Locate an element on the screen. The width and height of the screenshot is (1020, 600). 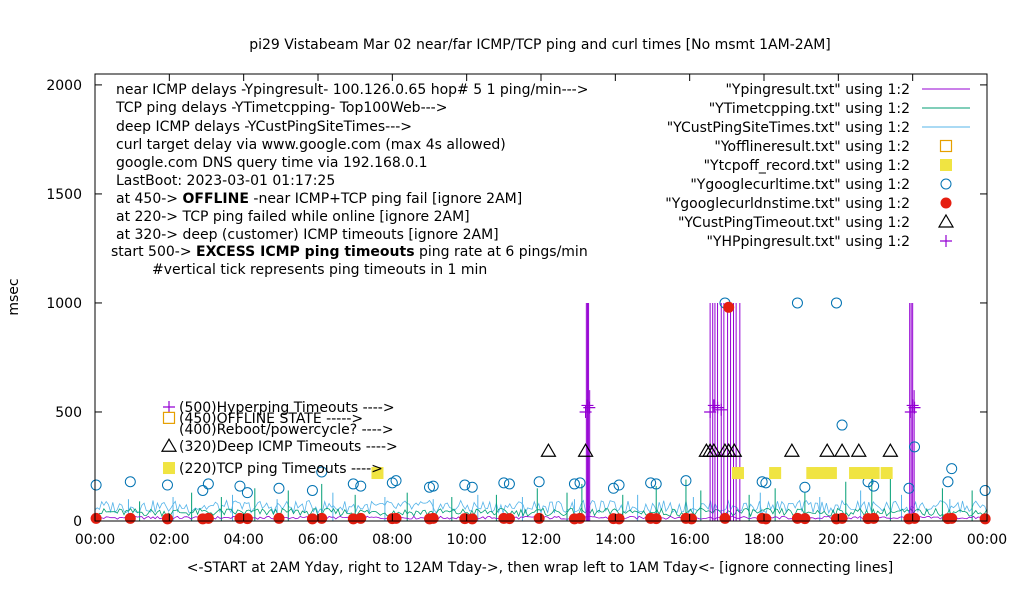
key-label: (320)Deep ICMP Timeouts ----> is located at coordinates (288, 447).